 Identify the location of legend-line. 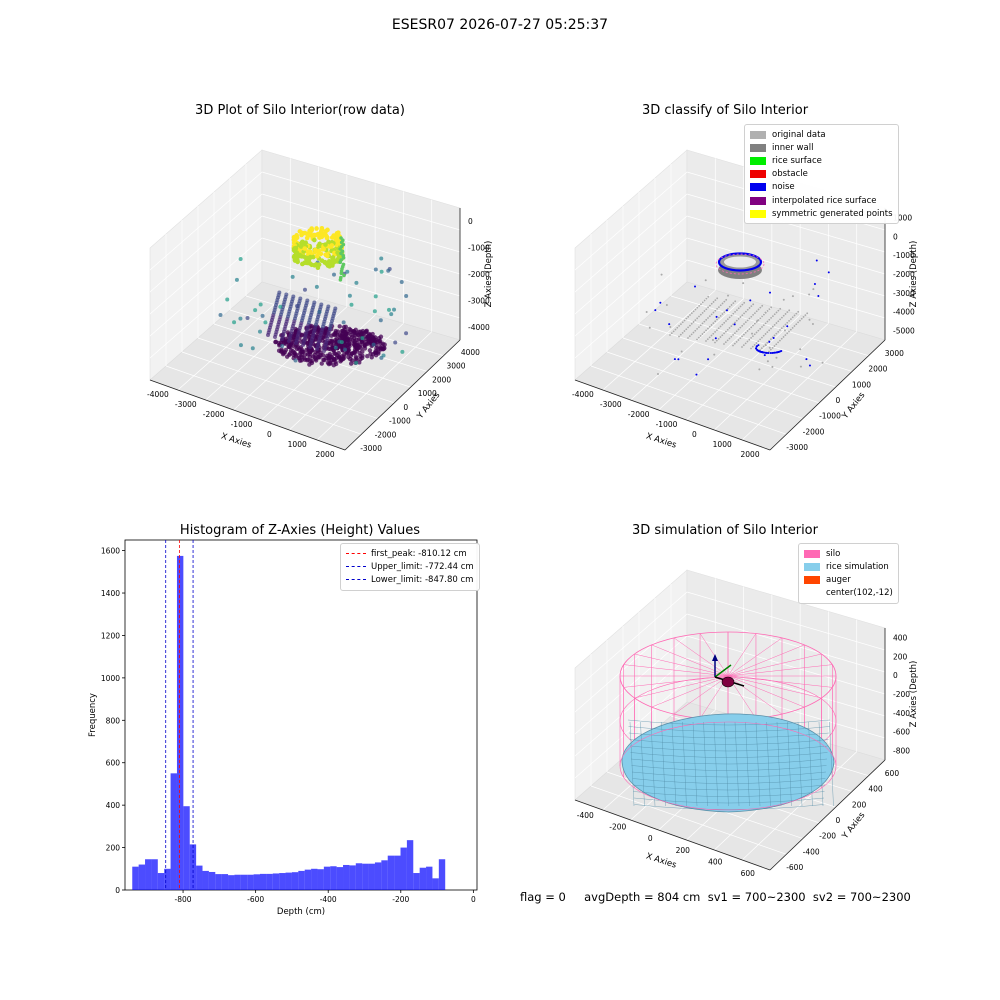
(356, 554).